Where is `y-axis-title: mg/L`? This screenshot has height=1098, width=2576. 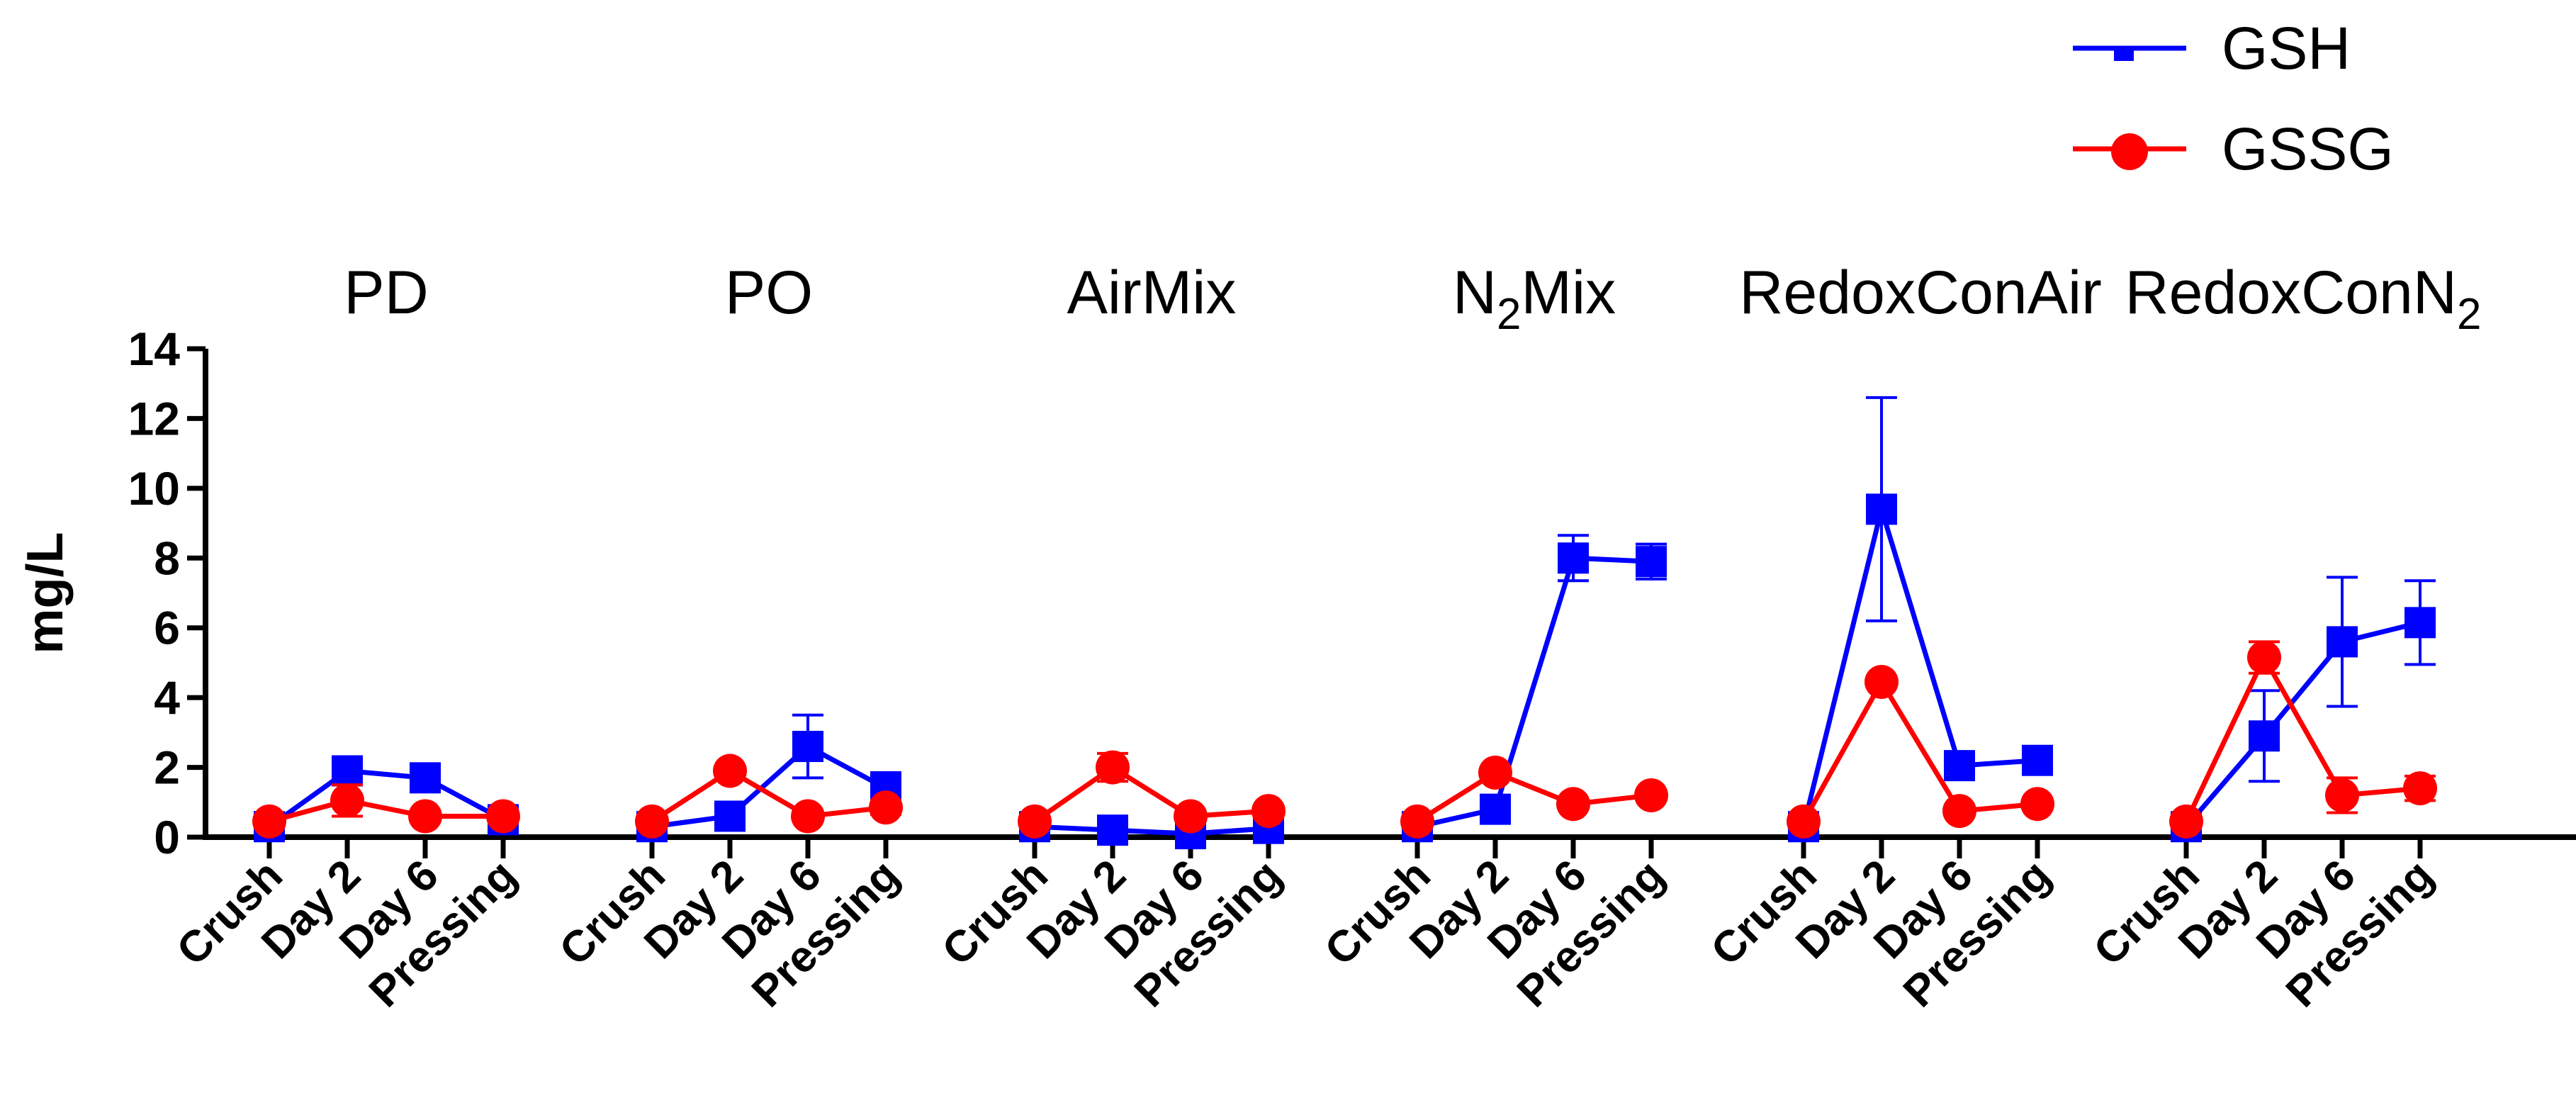 y-axis-title: mg/L is located at coordinates (46, 593).